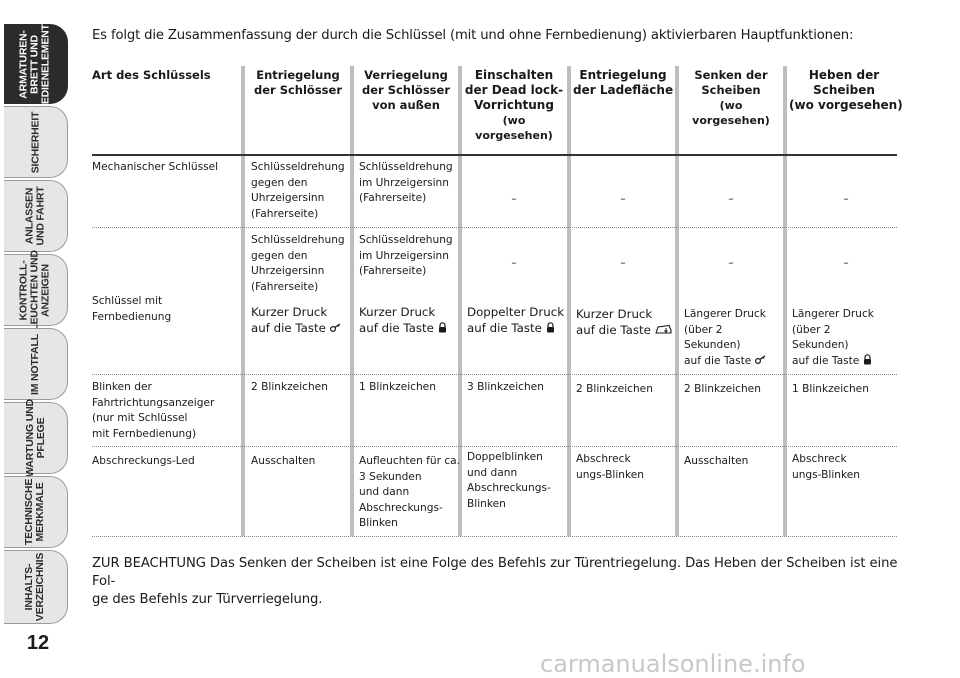  Describe the element at coordinates (406, 90) in the screenshot. I see `header-verriegelung: Verriegelung der Schlösser von außen` at that location.